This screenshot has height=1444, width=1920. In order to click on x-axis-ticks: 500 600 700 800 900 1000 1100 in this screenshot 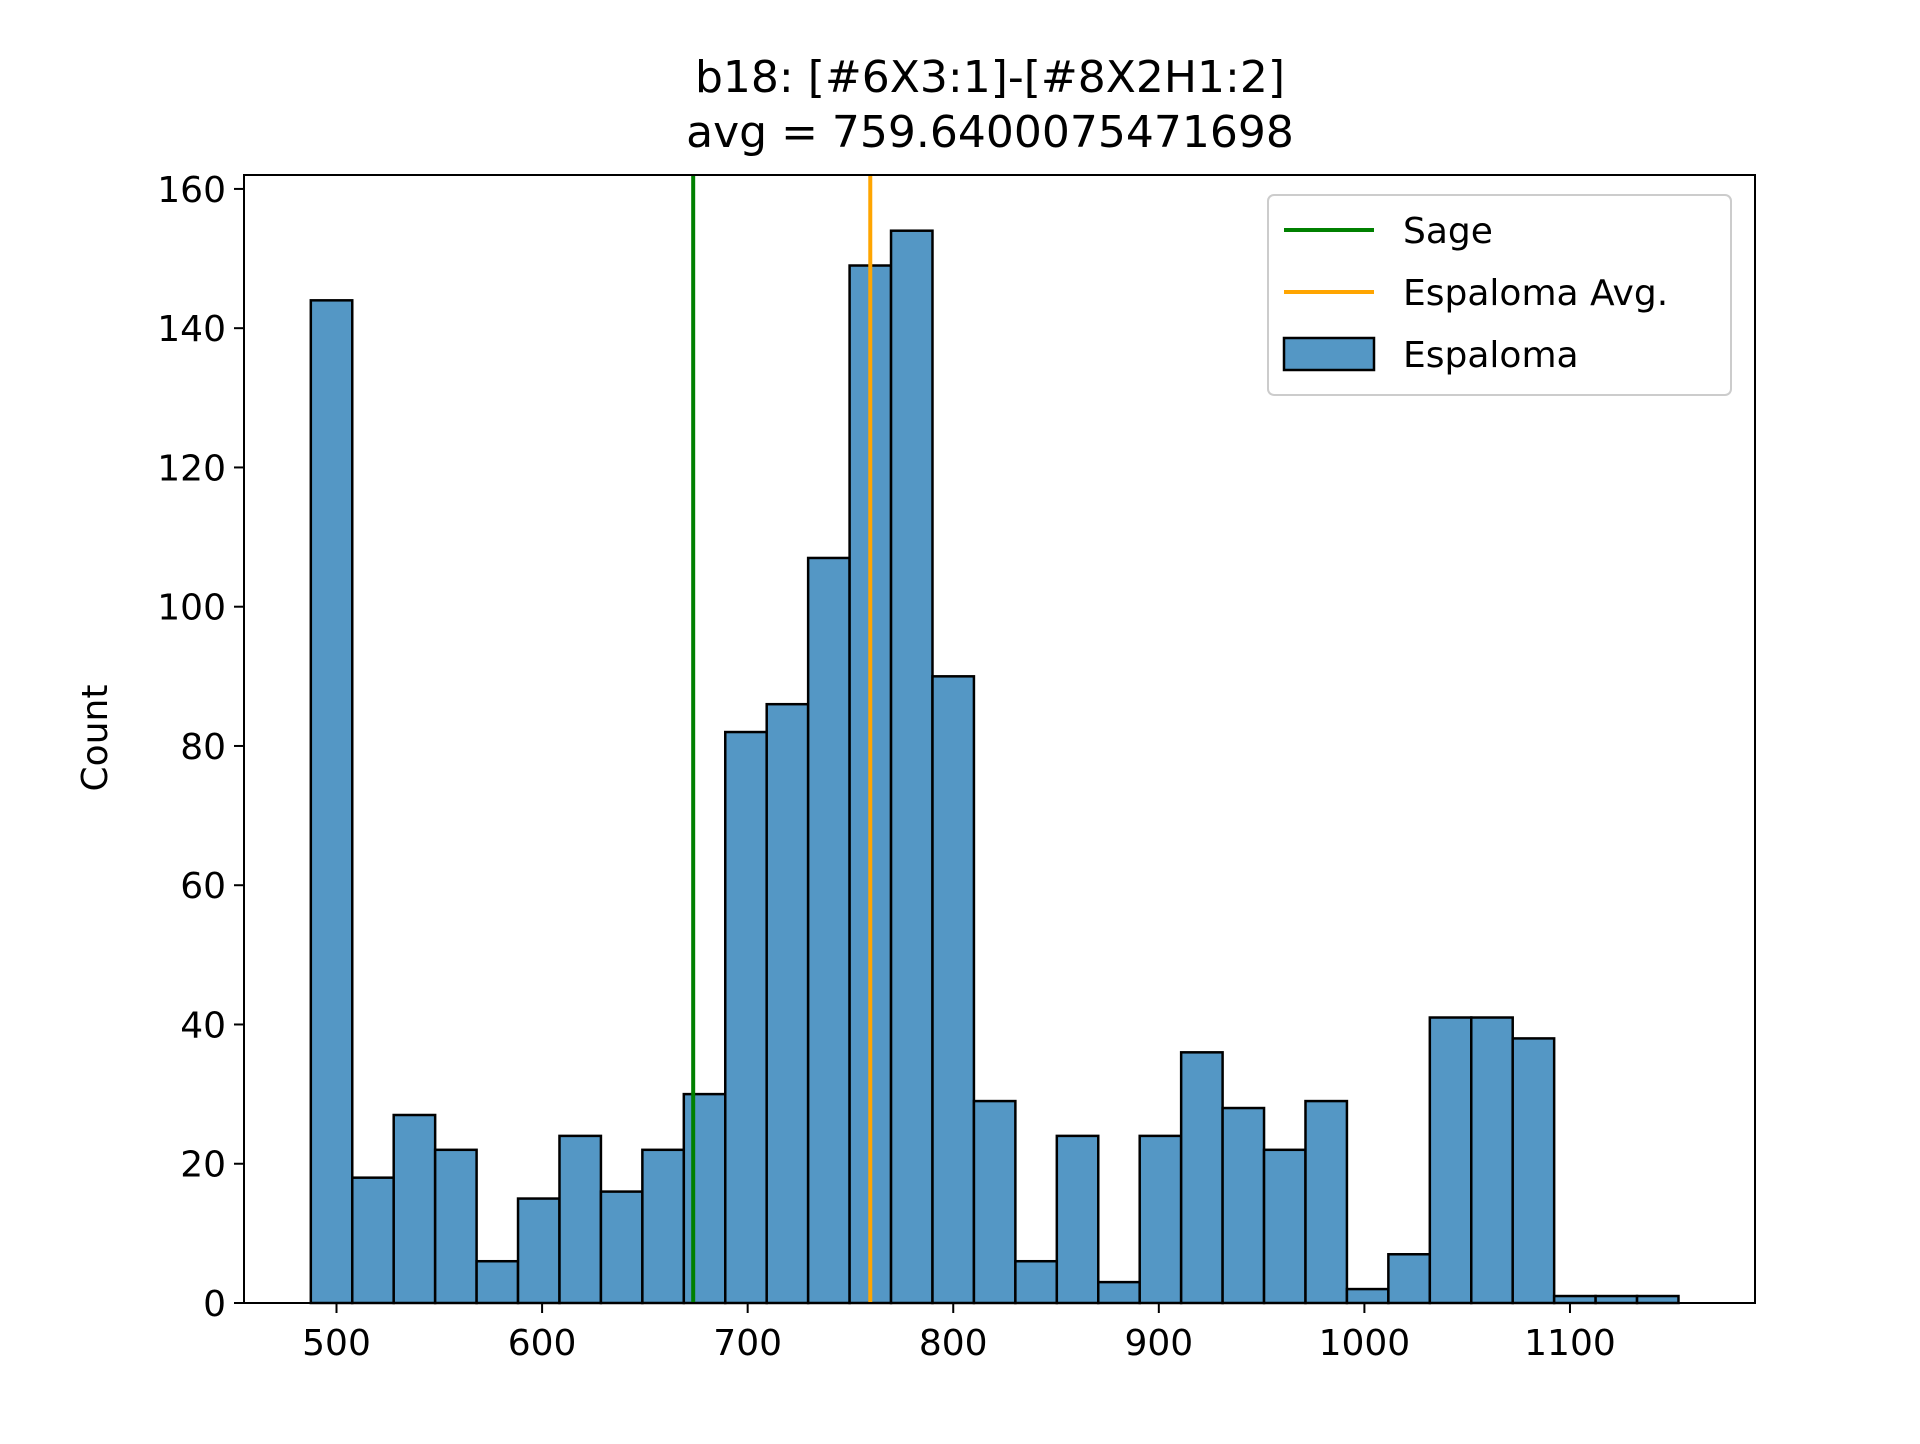, I will do `click(959, 1333)`.